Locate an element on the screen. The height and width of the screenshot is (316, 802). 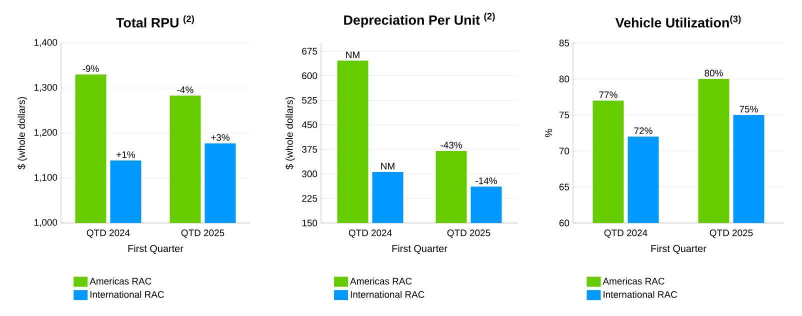
y-tick-label: 1,000 is located at coordinates (46, 223).